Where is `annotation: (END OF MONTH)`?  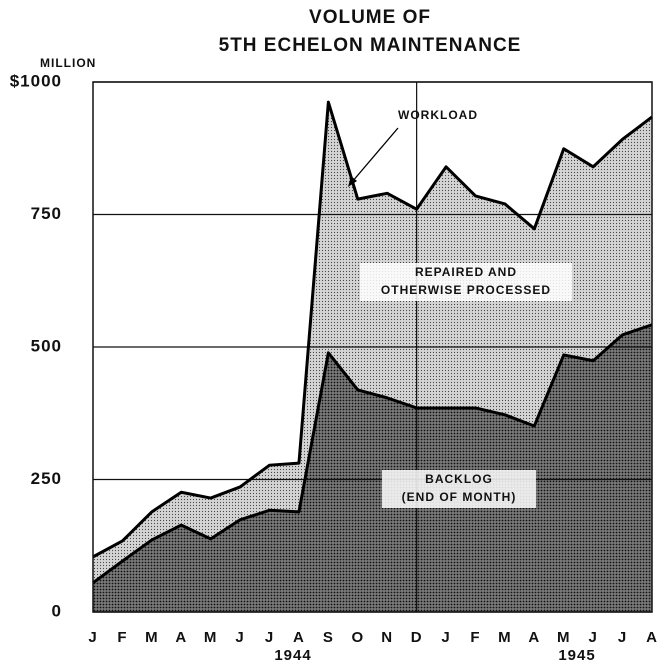 annotation: (END OF MONTH) is located at coordinates (459, 497).